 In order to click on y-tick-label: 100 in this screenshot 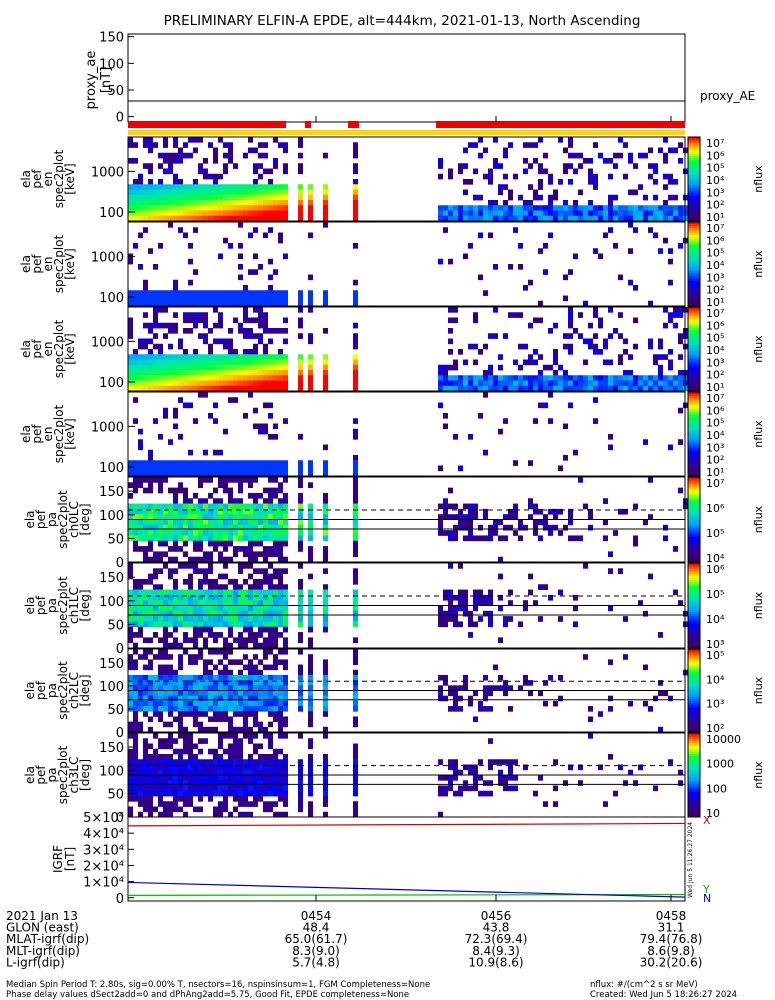, I will do `click(111, 213)`.